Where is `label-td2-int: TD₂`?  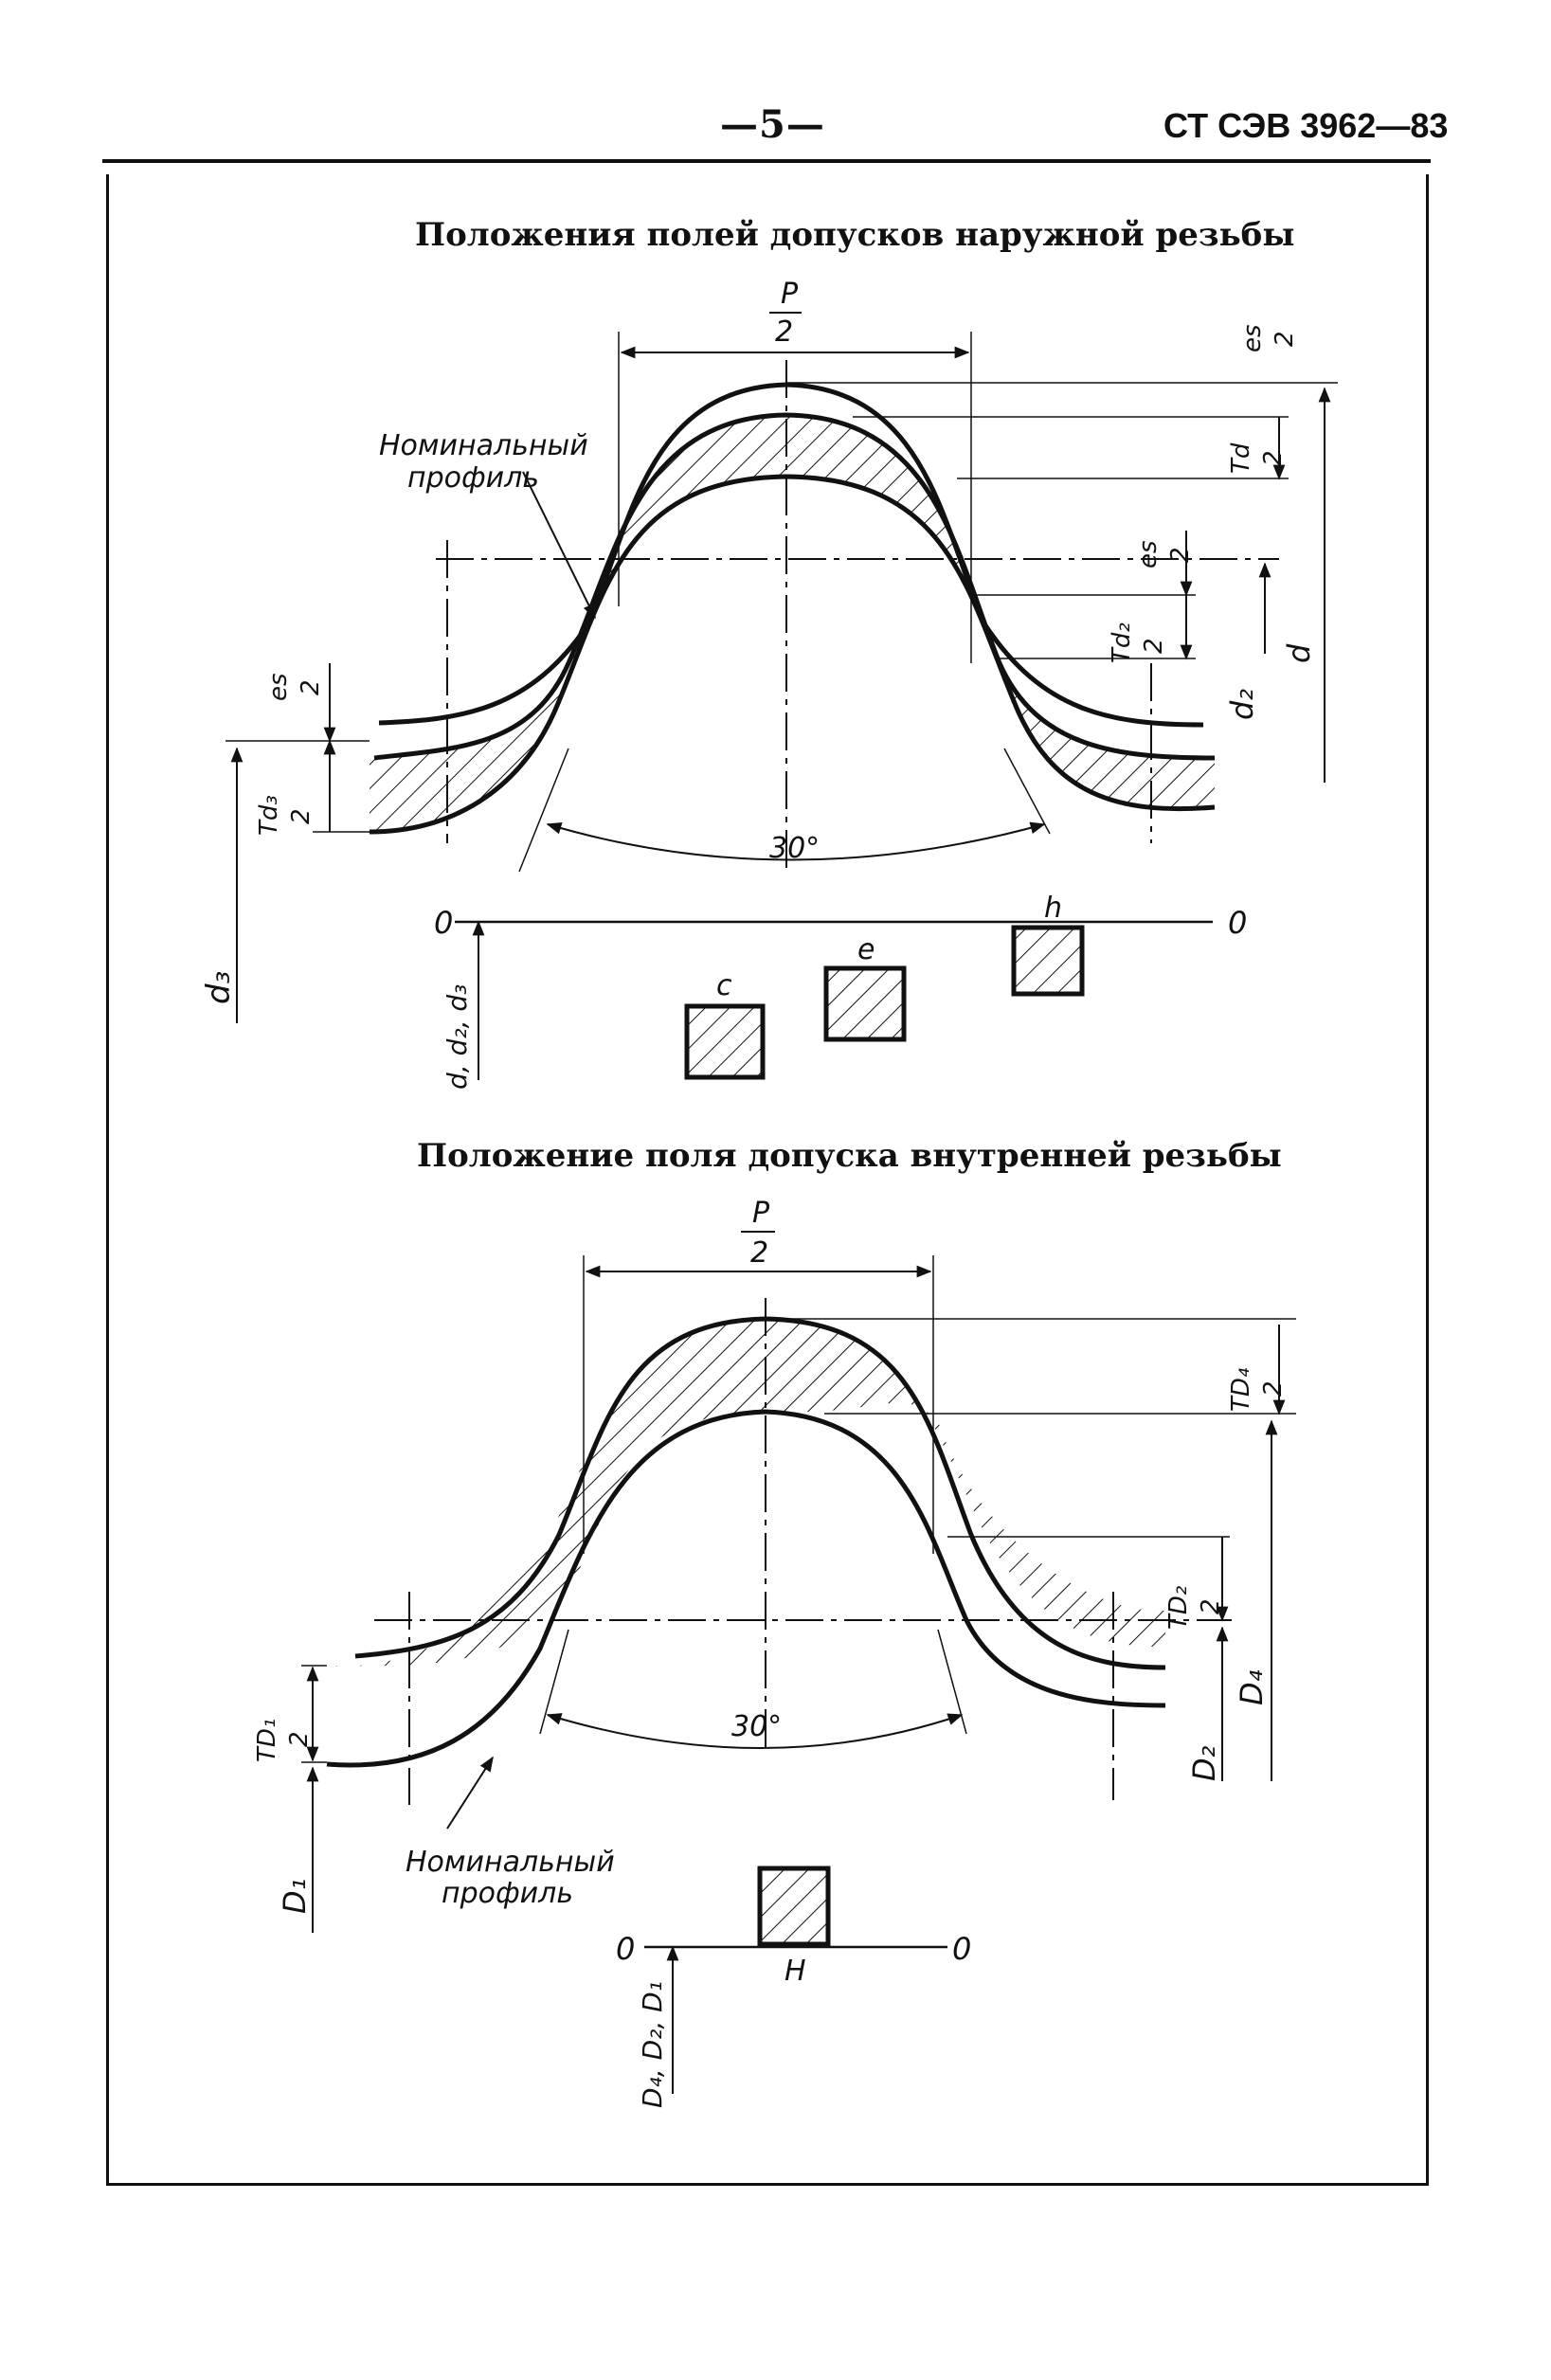
label-td2-int: TD₂ is located at coordinates (1178, 1608).